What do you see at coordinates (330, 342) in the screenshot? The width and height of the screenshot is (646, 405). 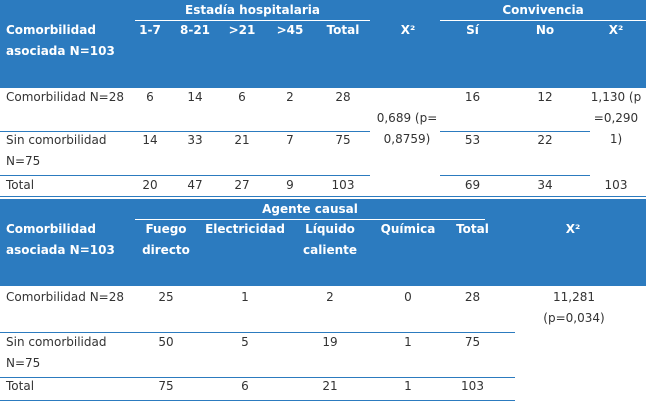 I see `cell-value: 19` at bounding box center [330, 342].